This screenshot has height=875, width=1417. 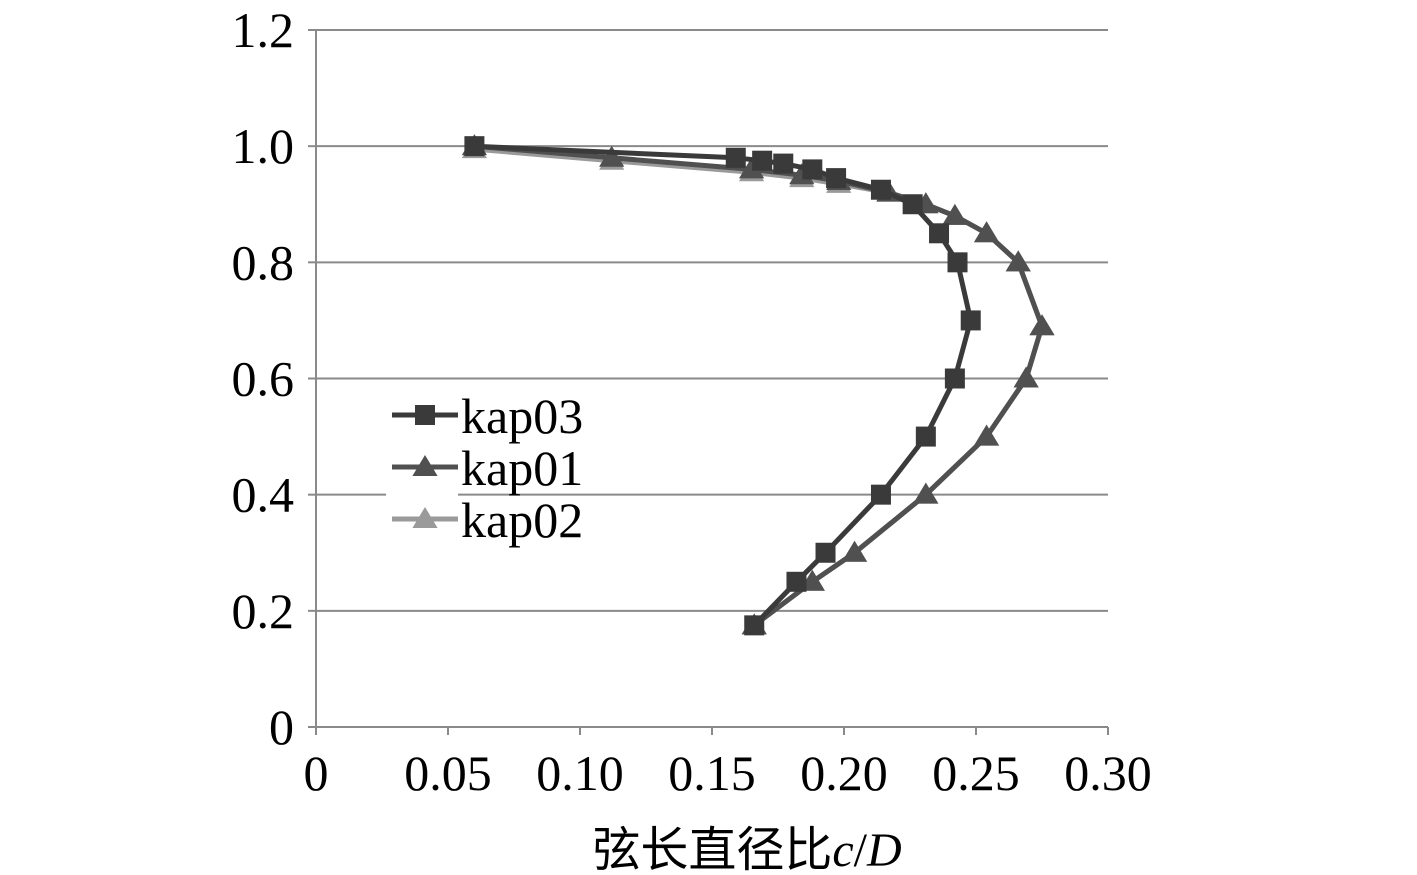 I want to click on y-tick-label: 0.2, so click(x=263, y=611).